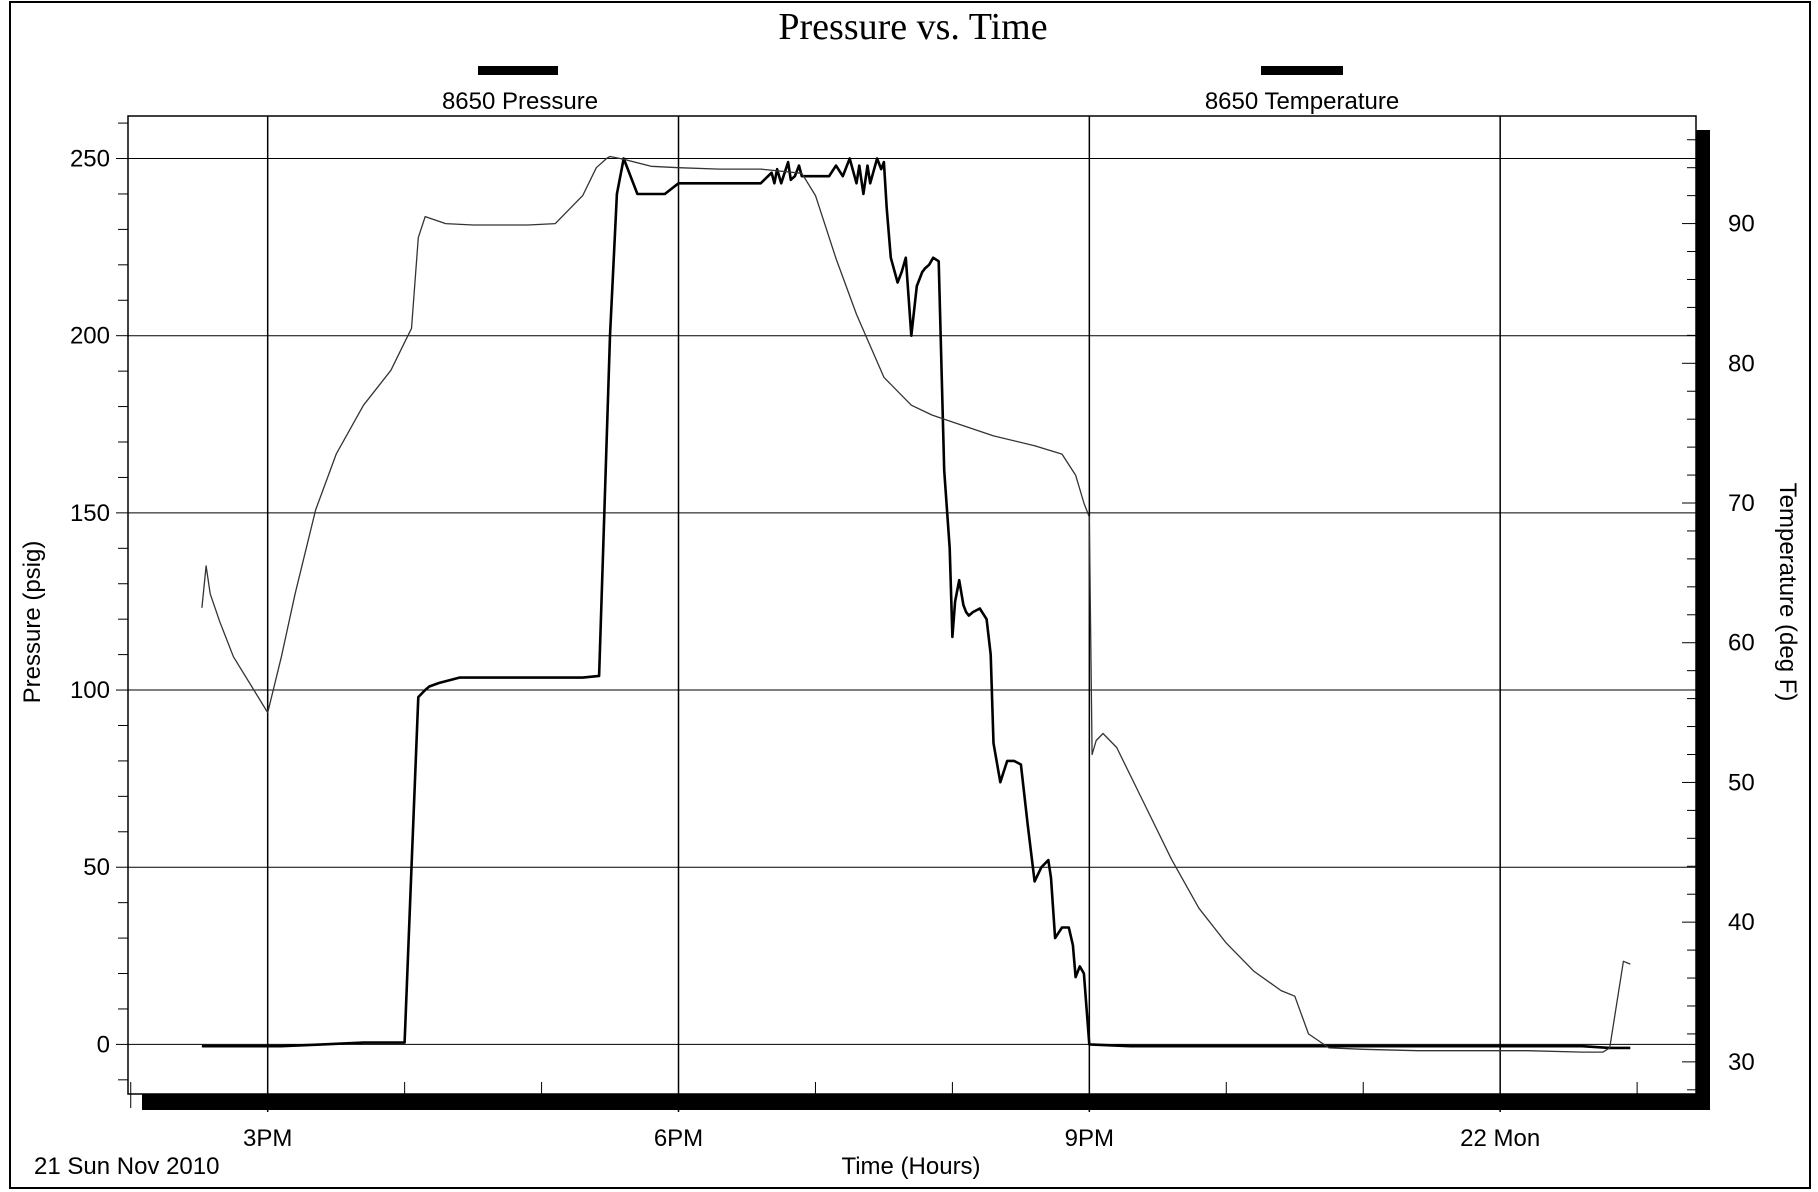  I want to click on y-axis-right: 30 40 50 60 70 80 90, so click(1718, 643).